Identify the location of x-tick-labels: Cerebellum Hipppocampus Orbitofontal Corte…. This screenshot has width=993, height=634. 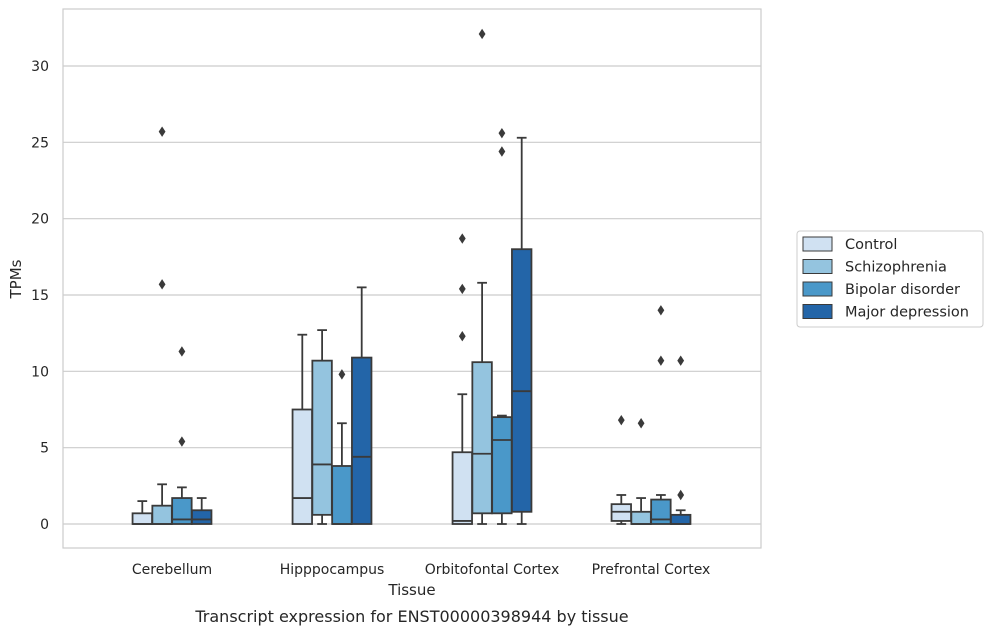
(421, 570).